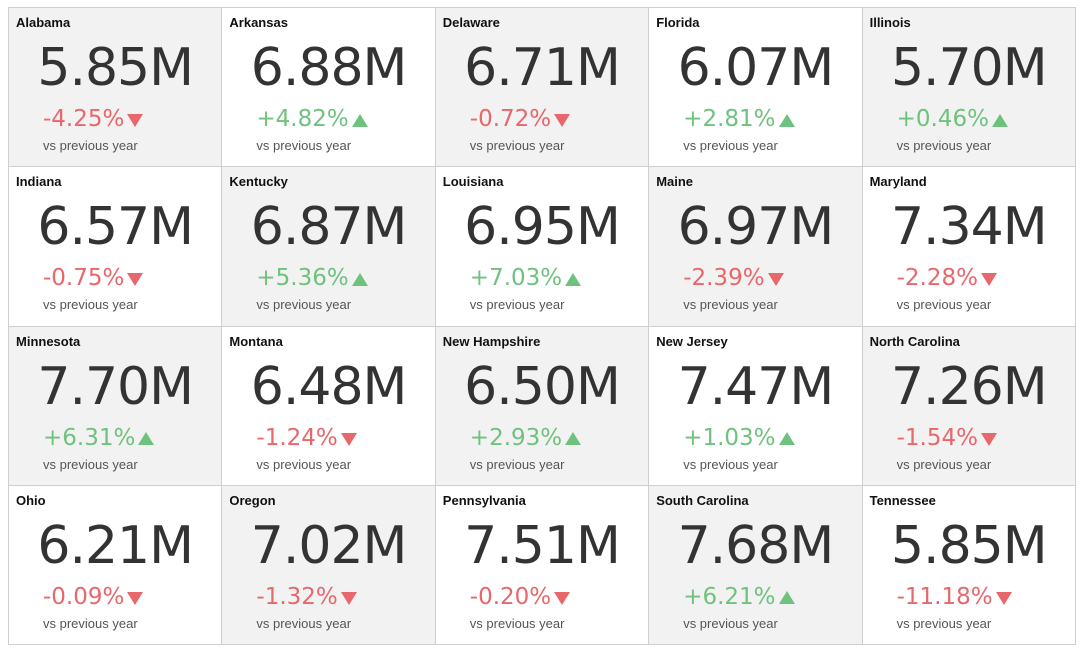  What do you see at coordinates (724, 278) in the screenshot?
I see `change-percent: -2.39%` at bounding box center [724, 278].